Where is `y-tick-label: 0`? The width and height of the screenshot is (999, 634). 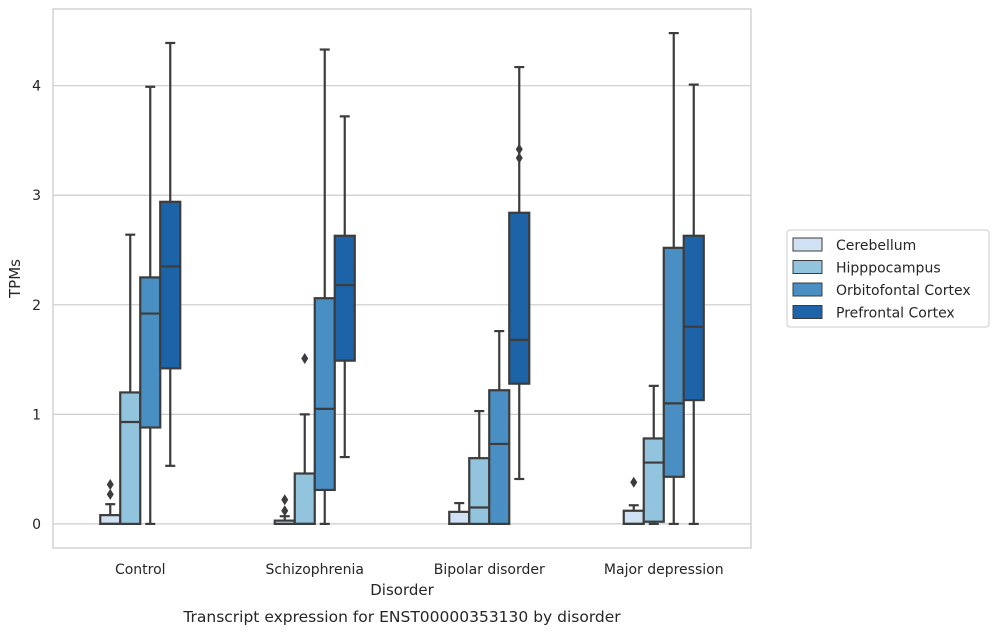
y-tick-label: 0 is located at coordinates (36, 525).